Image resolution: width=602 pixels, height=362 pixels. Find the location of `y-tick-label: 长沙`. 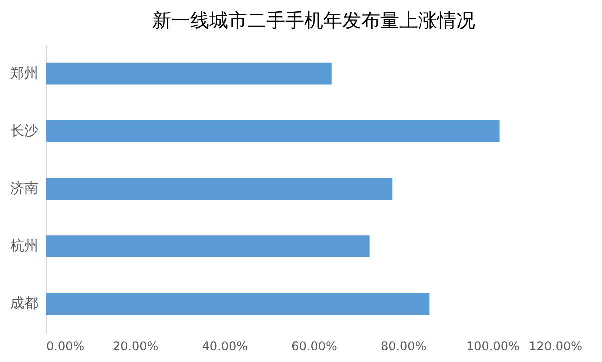

y-tick-label: 长沙 is located at coordinates (24, 131).